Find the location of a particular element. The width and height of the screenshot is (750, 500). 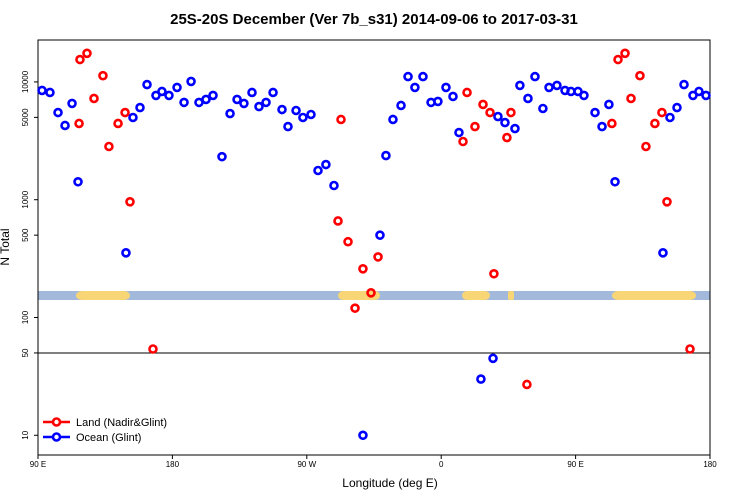

y-tick-label: 100 is located at coordinates (25, 317).